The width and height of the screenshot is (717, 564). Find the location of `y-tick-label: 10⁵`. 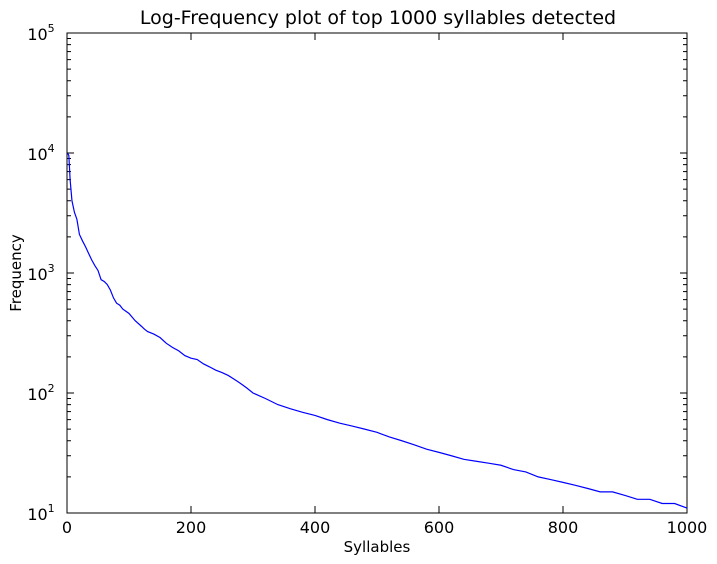

y-tick-label: 10⁵ is located at coordinates (40, 33).